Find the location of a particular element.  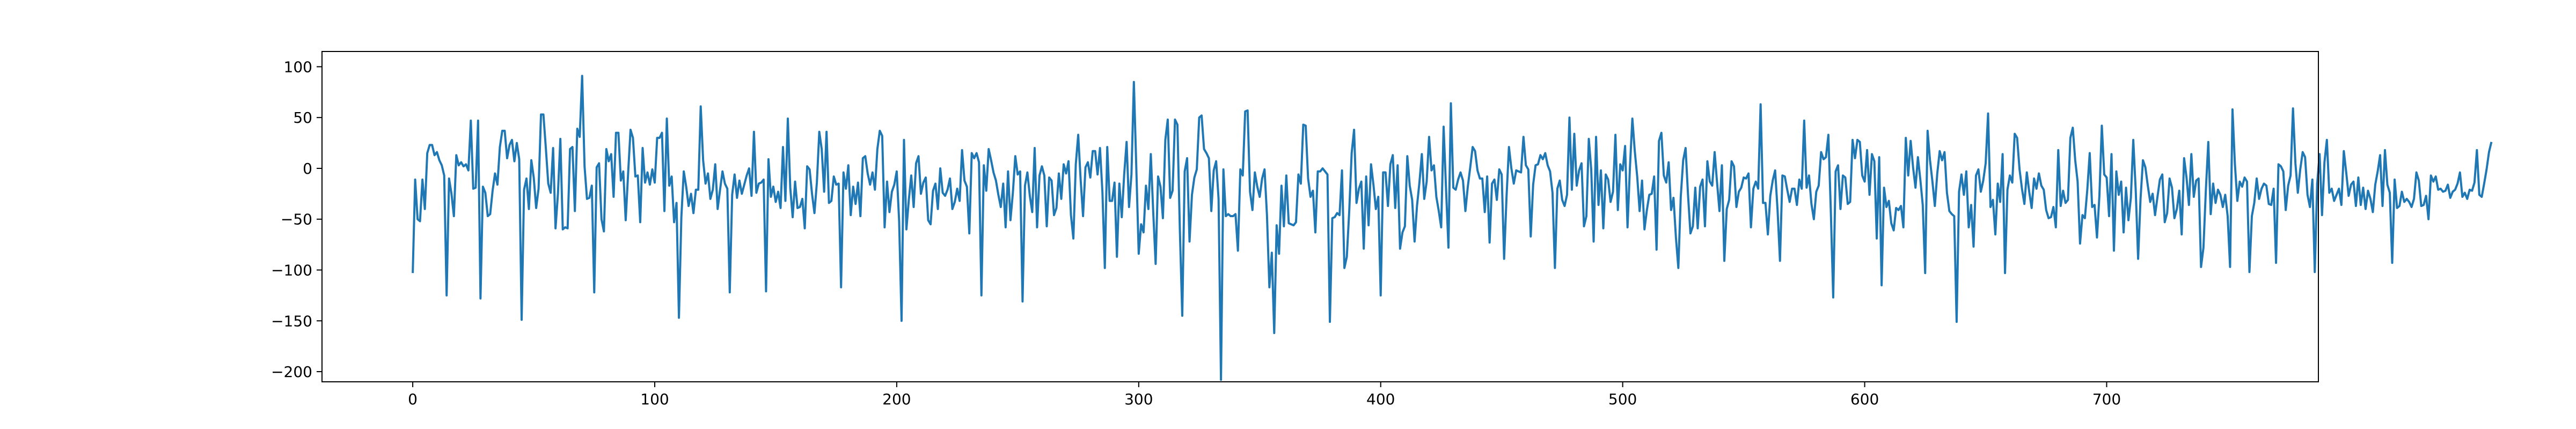

y-axis: −200 −150 −100 −50 0 50 100 is located at coordinates (296, 219).